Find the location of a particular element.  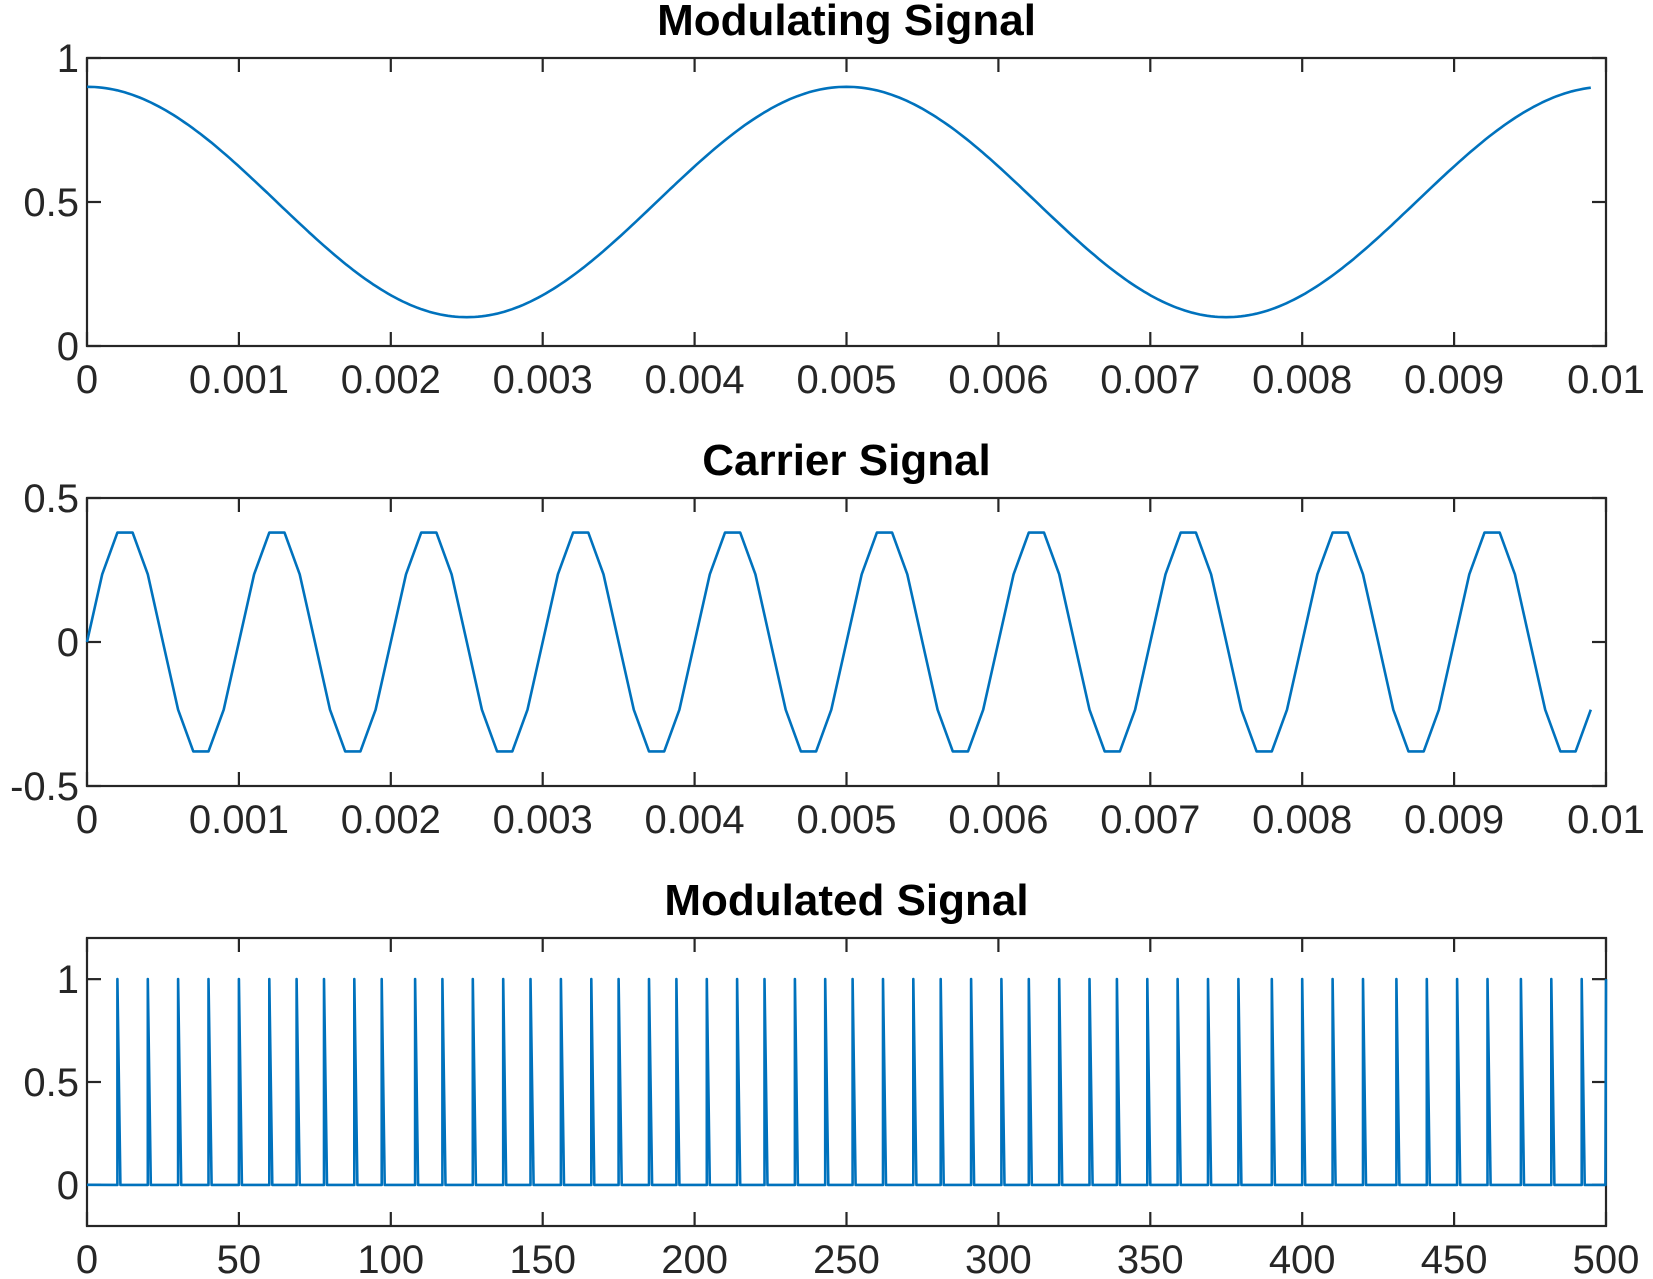

x-tick-label: 150 is located at coordinates (542, 1258).